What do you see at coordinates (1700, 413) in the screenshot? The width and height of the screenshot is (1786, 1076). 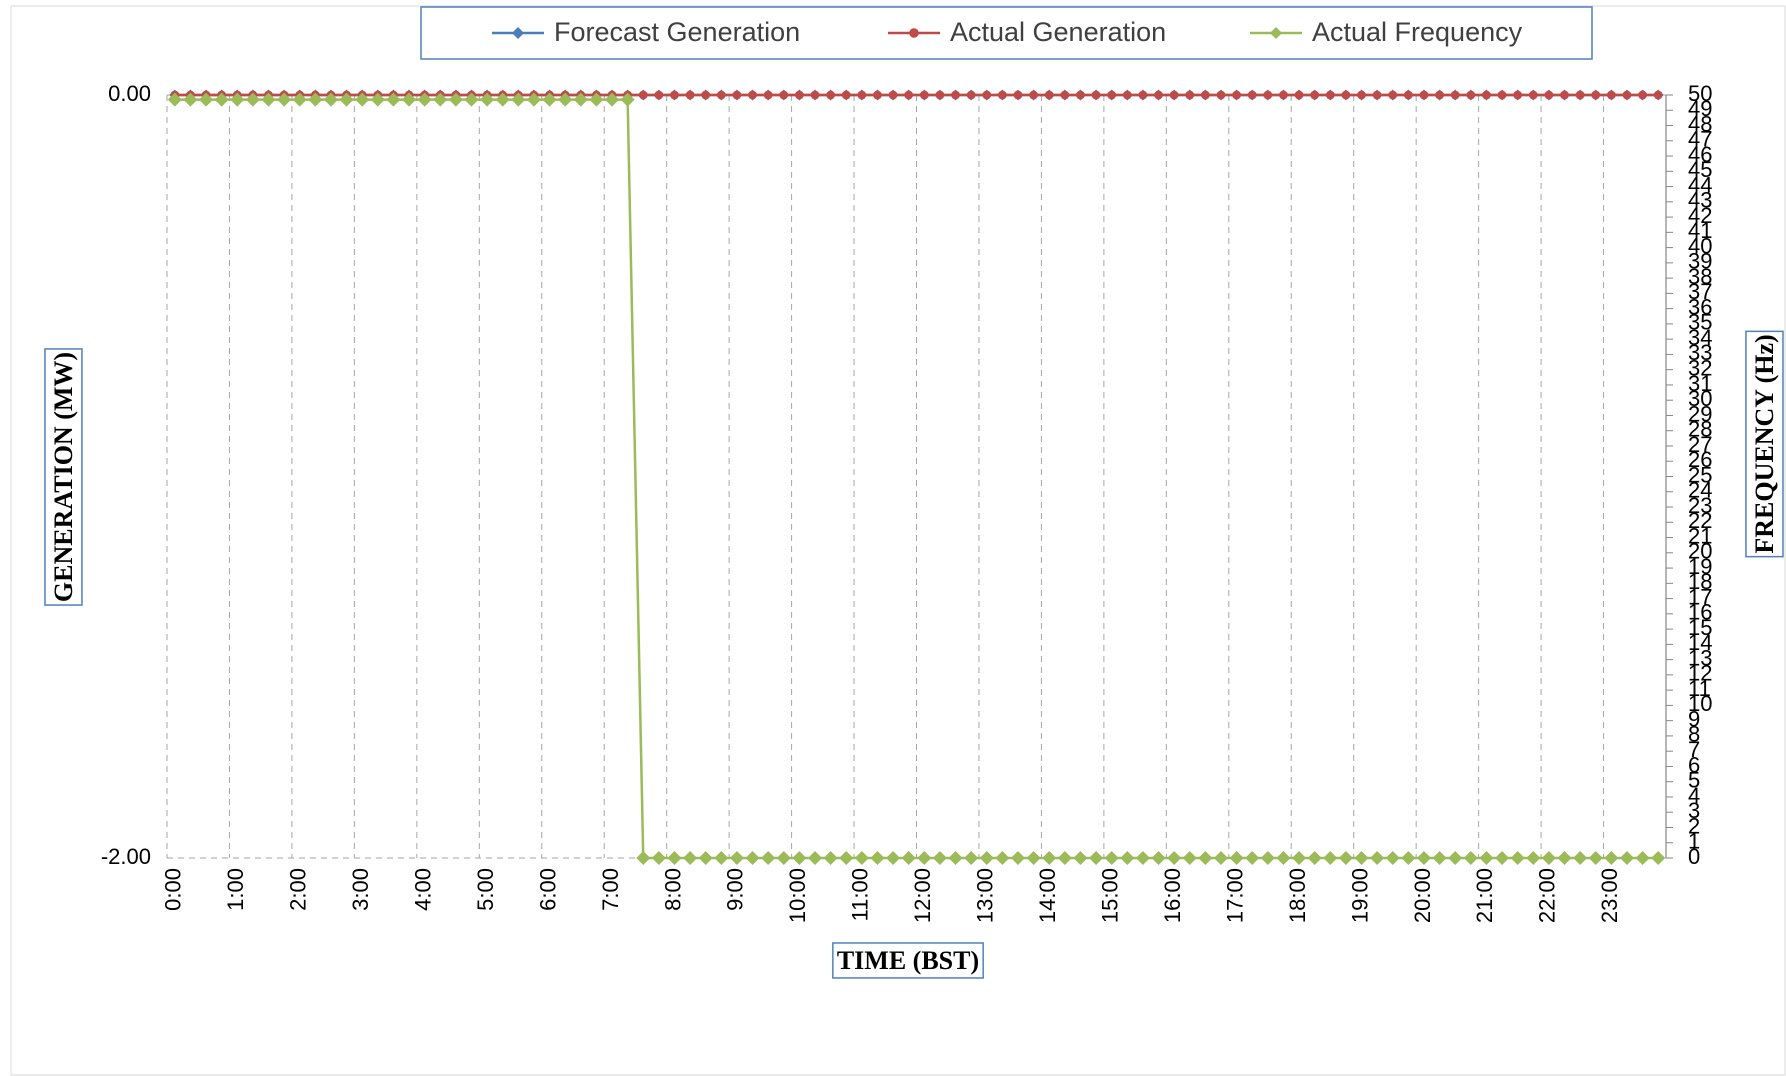 I see `y2-tick-label: 29` at bounding box center [1700, 413].